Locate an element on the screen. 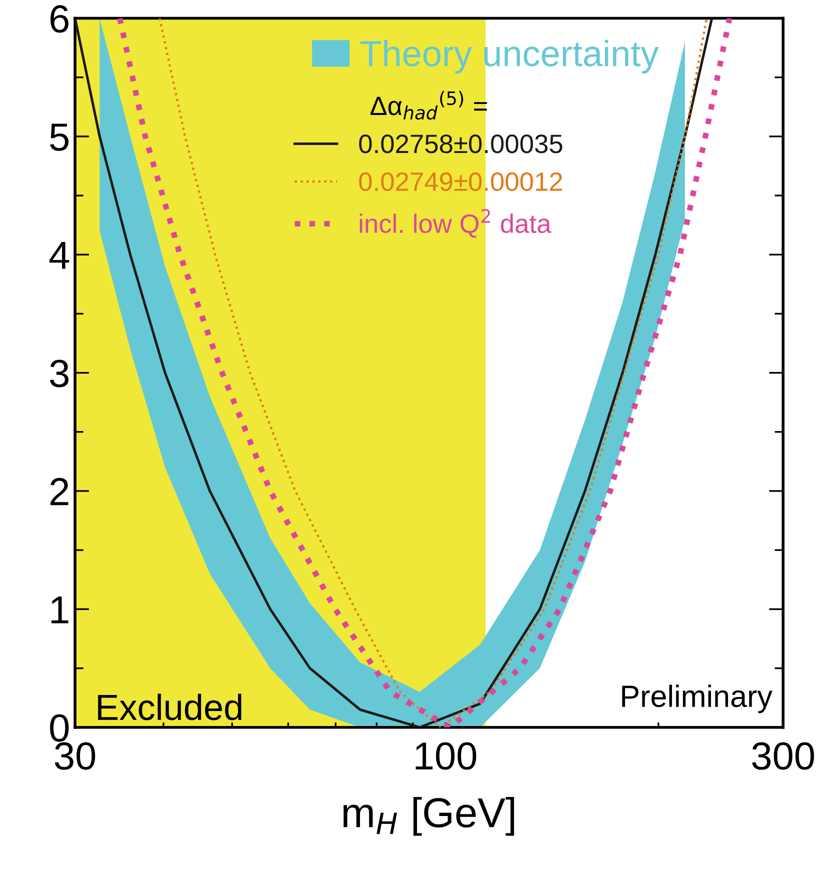  x-tick-label: 30 is located at coordinates (75, 756).